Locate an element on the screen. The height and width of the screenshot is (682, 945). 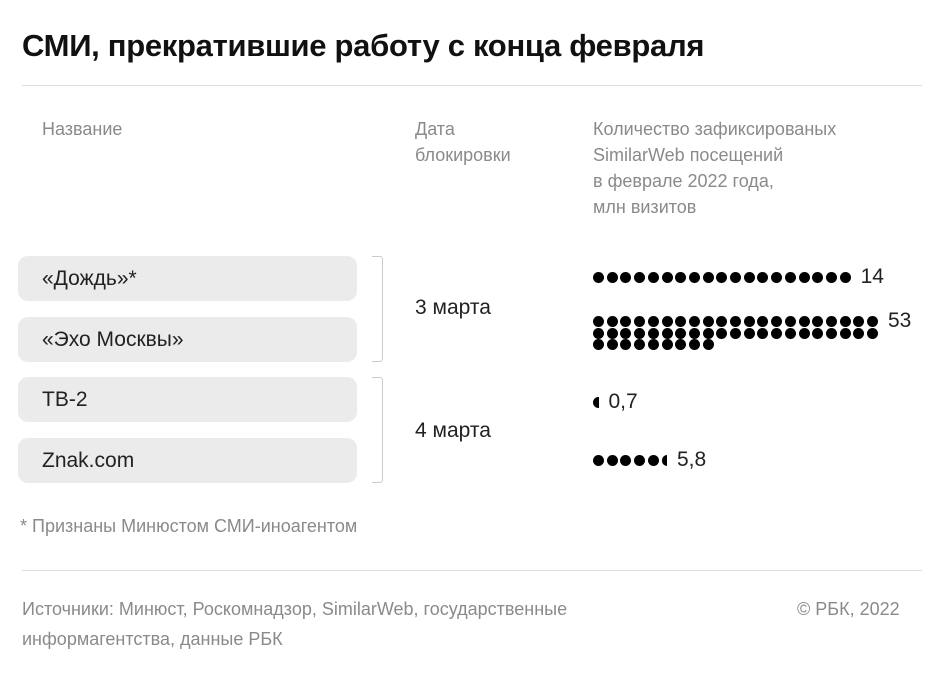
header-visits-line: Количество зафиксированых is located at coordinates (715, 129).